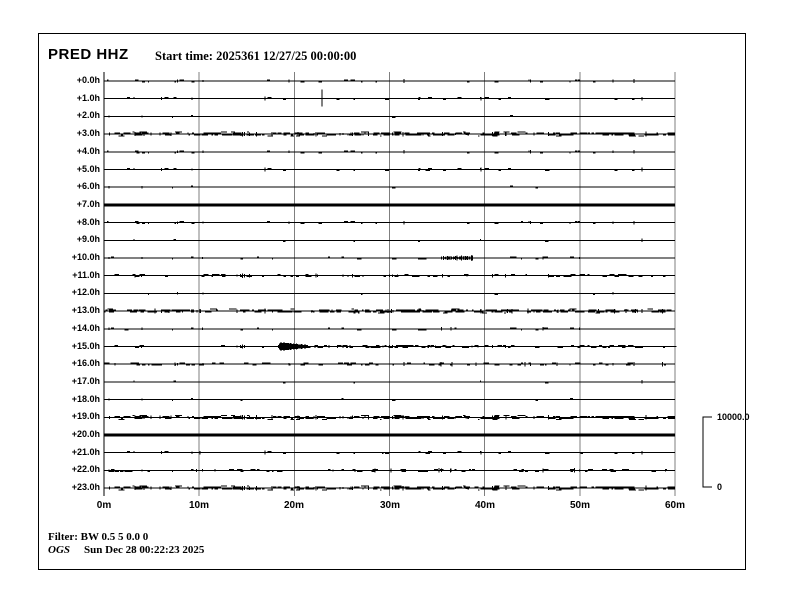  Describe the element at coordinates (85, 346) in the screenshot. I see `y-axis-hour-label: +15.0h` at that location.